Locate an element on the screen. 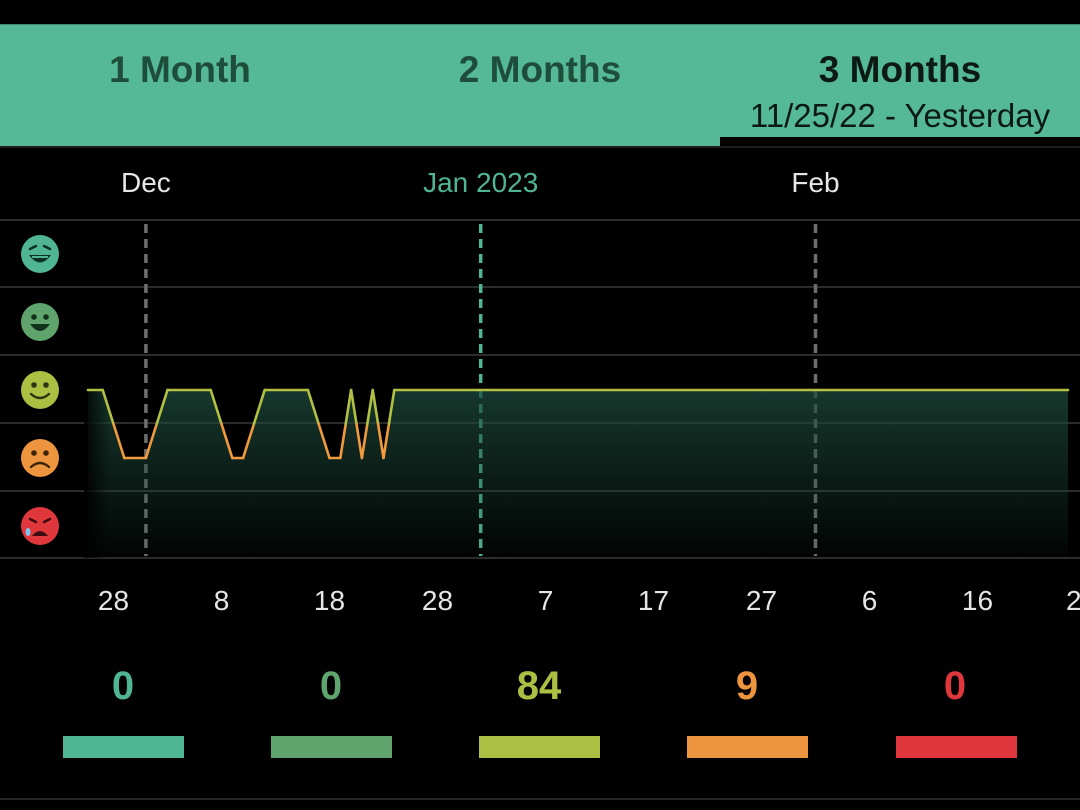  mood-rad-icon is located at coordinates (40, 254).